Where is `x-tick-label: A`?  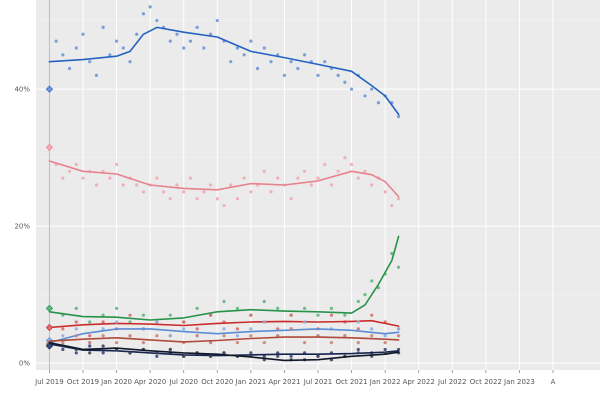 x-tick-label: A is located at coordinates (553, 382).